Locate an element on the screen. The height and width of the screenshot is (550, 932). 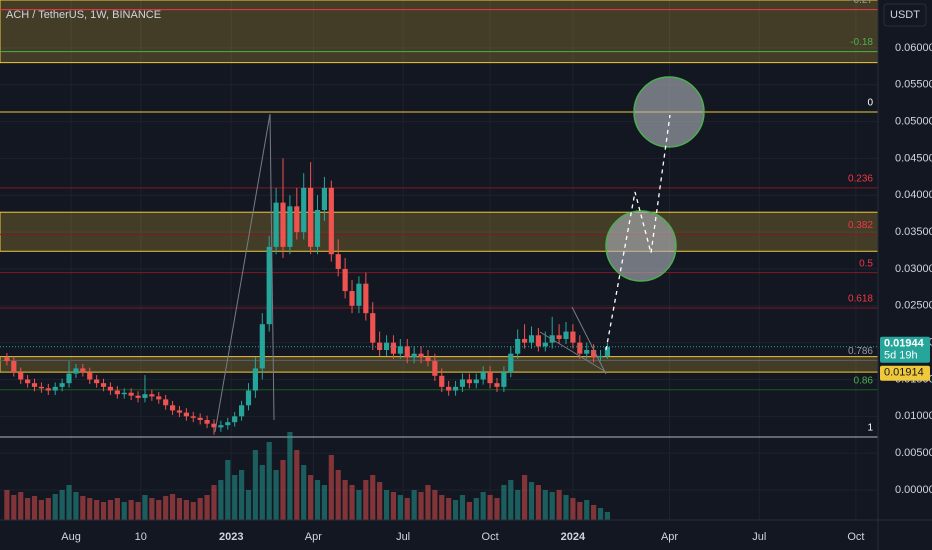
time-axis is located at coordinates (439, 535).